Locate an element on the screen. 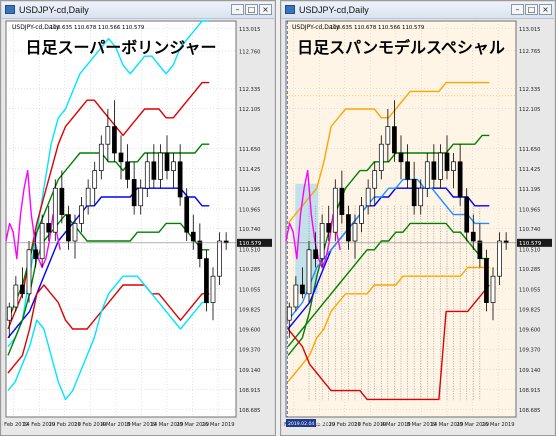  overlay-title: 日足スパンモデルスペシャル is located at coordinates (401, 47).